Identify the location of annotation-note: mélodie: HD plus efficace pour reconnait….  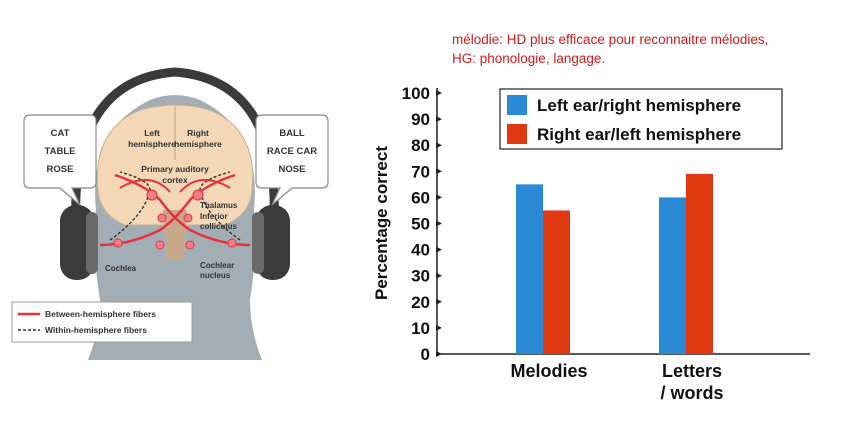
(610, 49).